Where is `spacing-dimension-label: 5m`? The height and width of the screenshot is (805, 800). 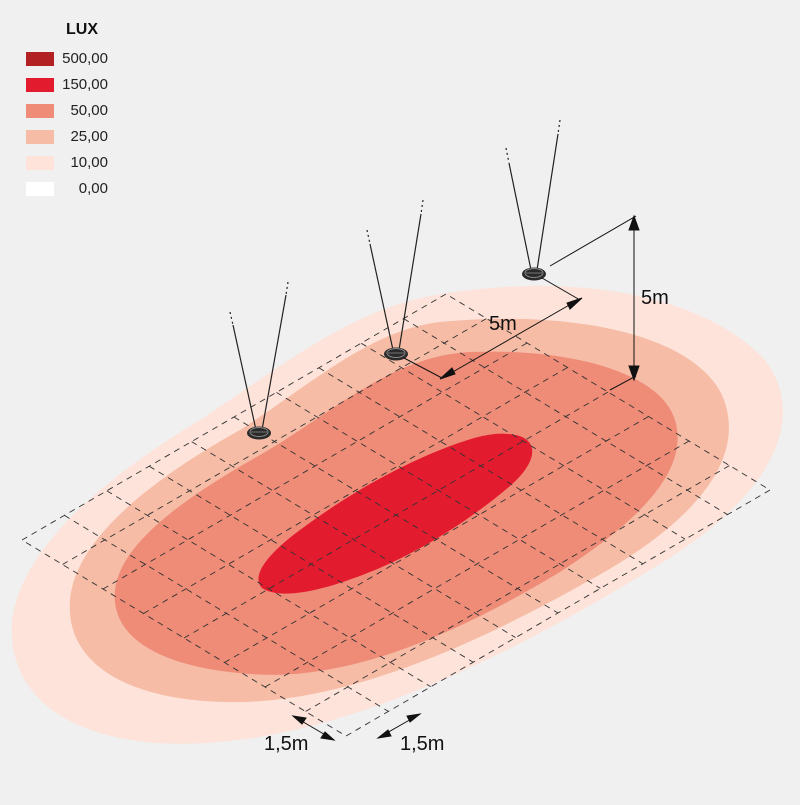
spacing-dimension-label: 5m is located at coordinates (503, 324).